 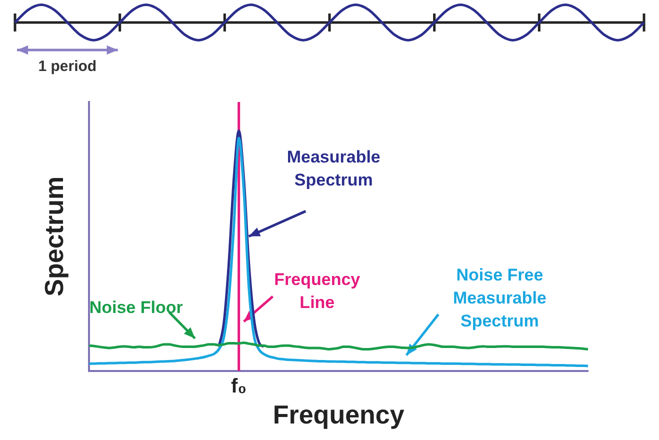 I want to click on x-axis-title: Frequency, so click(x=338, y=415).